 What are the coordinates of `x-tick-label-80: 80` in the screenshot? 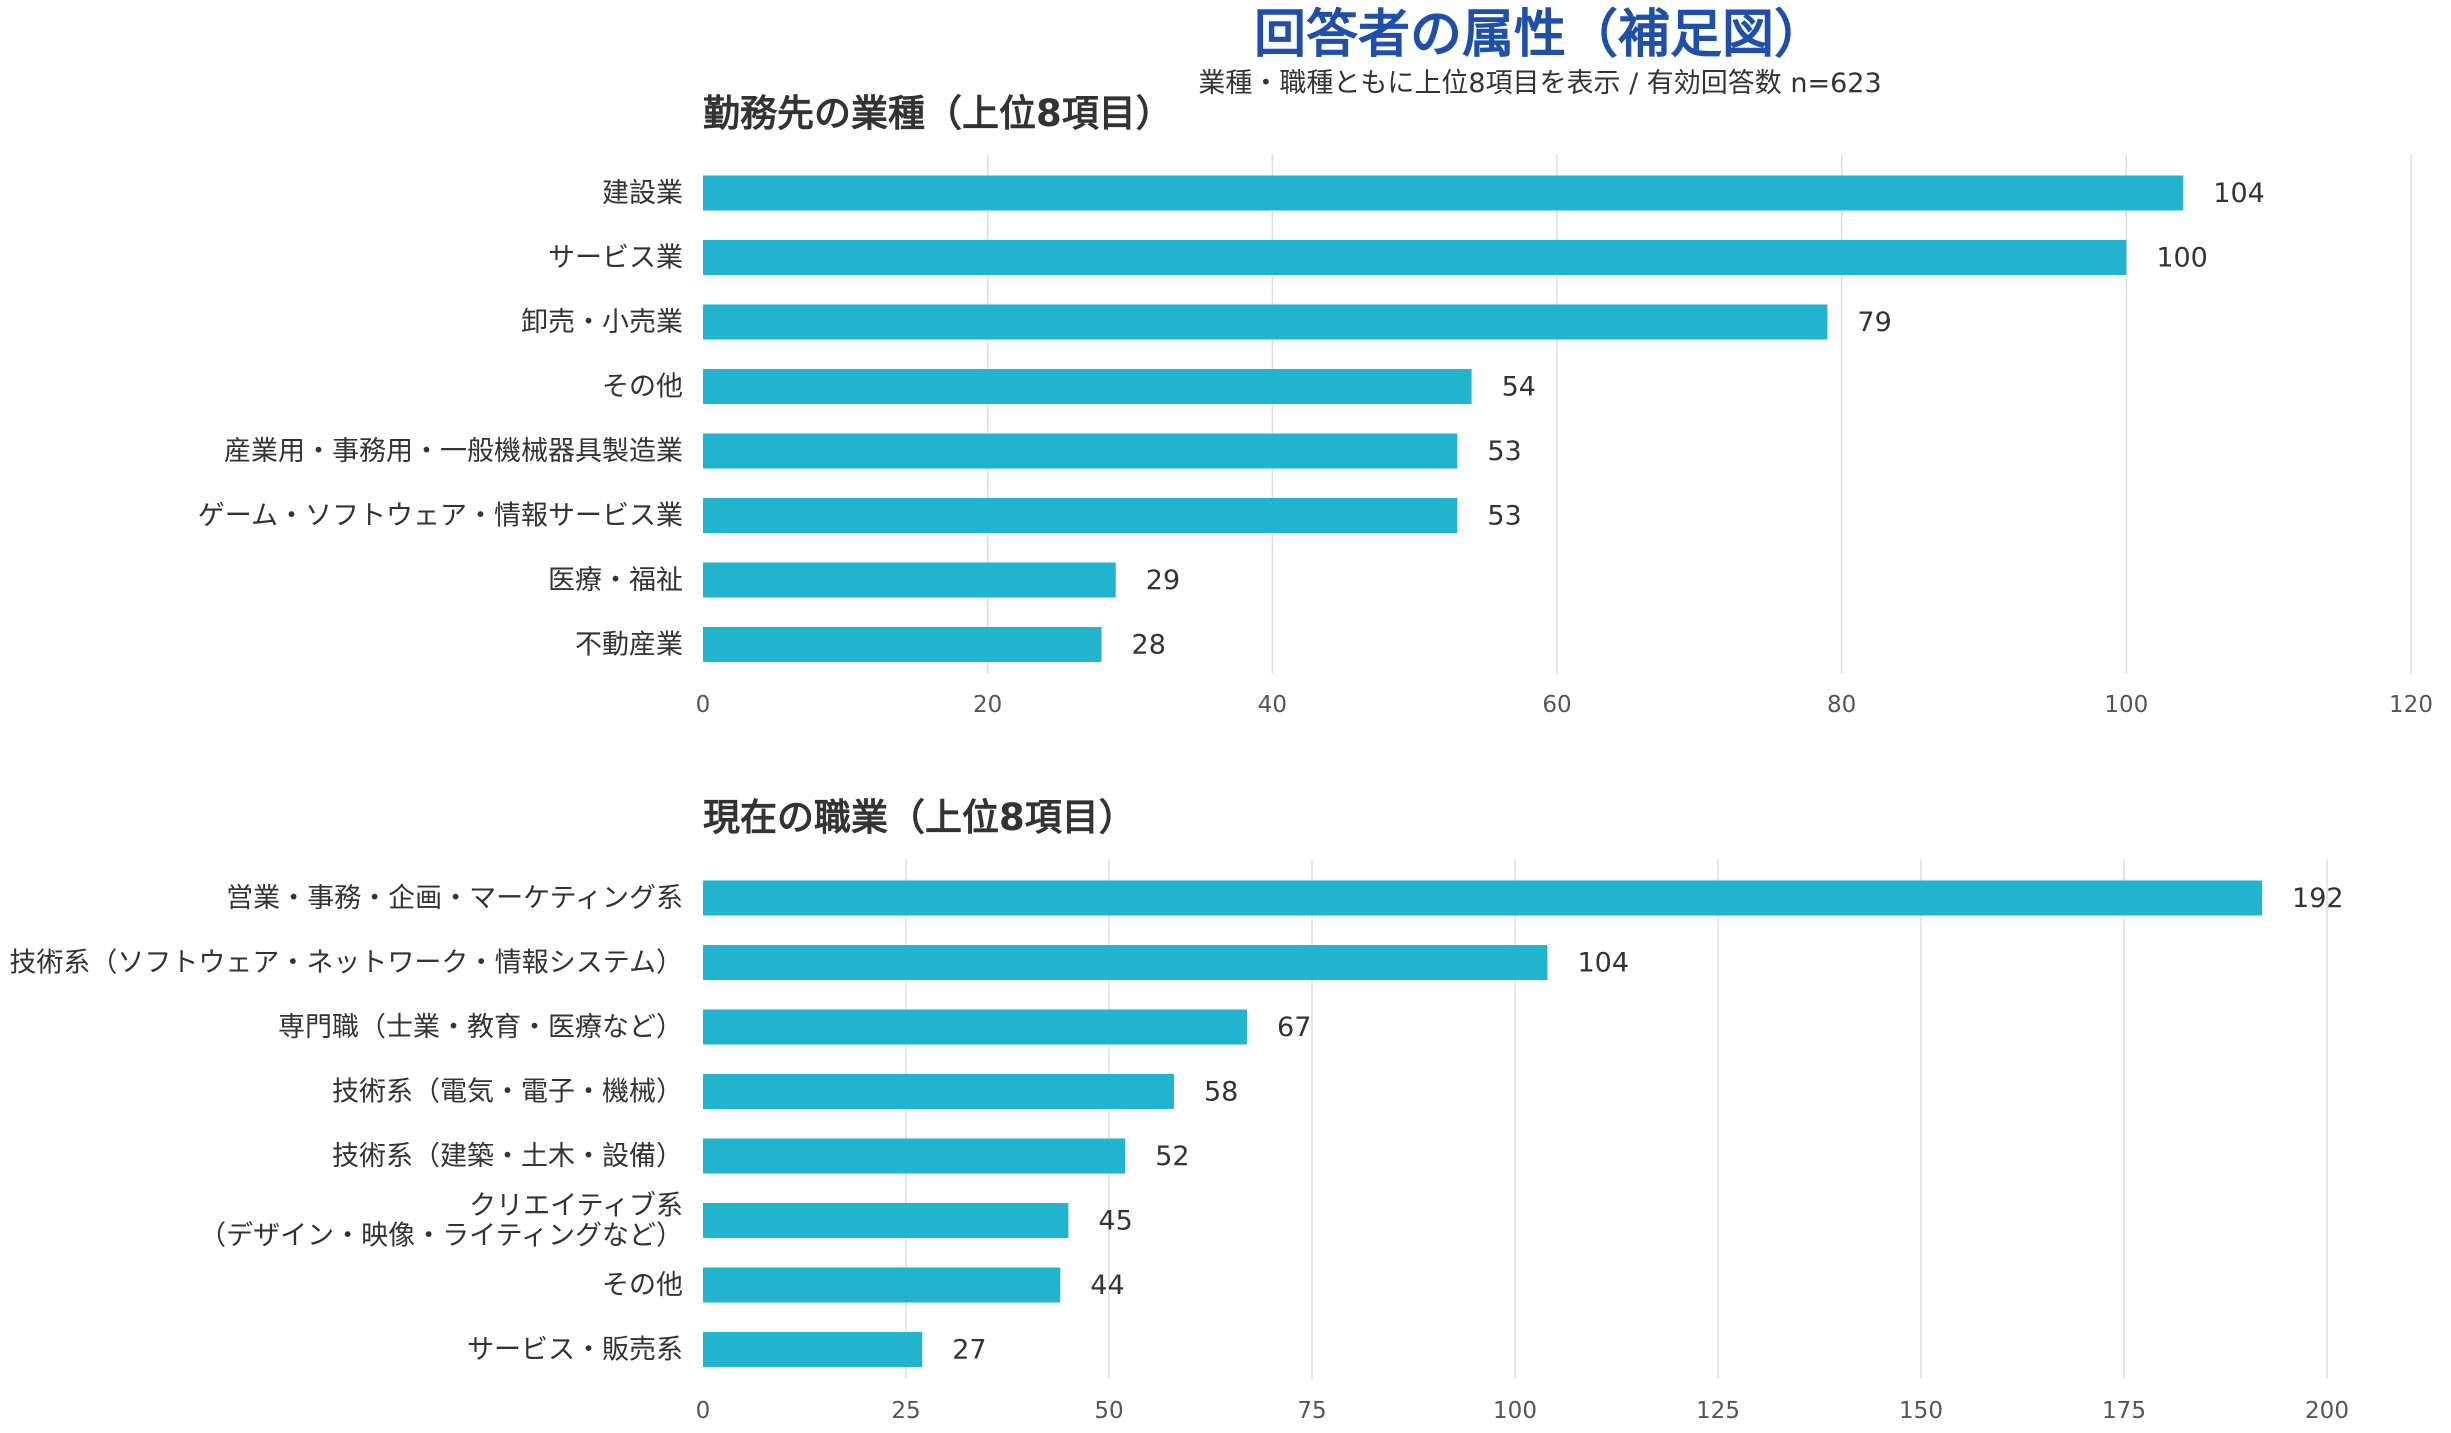 It's located at (1841, 705).